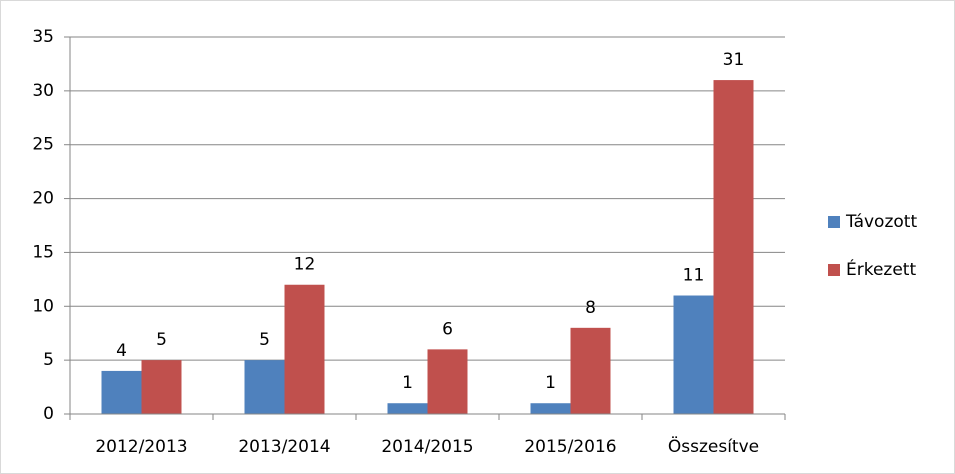 The image size is (955, 474). I want to click on data-label: 4, so click(121, 351).